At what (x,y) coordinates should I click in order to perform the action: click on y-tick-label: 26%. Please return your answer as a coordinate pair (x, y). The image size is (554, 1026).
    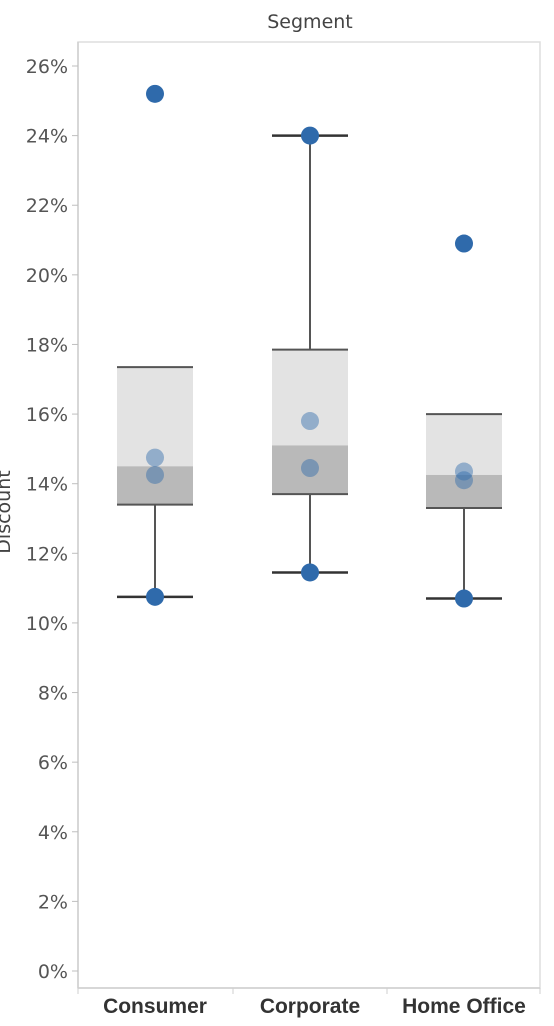
    Looking at the image, I should click on (47, 67).